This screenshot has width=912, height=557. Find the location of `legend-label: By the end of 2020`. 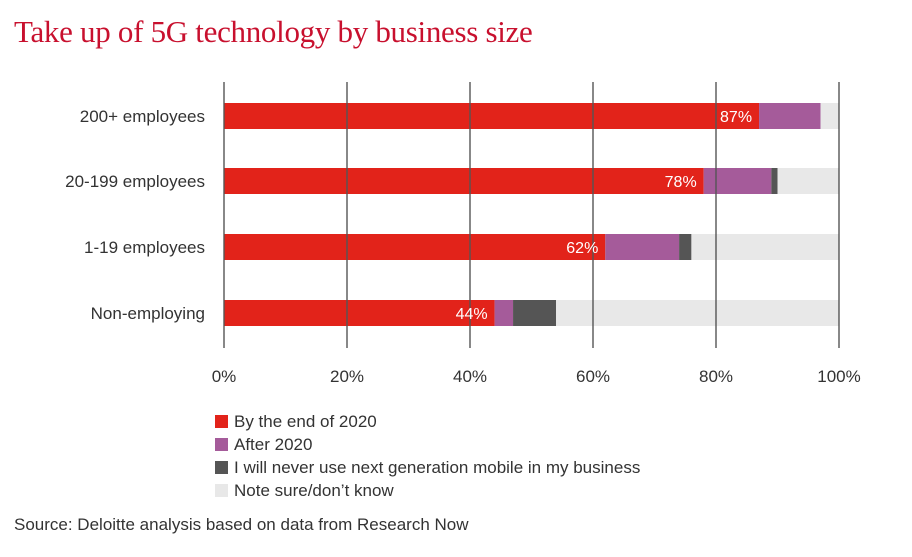

legend-label: By the end of 2020 is located at coordinates (305, 421).